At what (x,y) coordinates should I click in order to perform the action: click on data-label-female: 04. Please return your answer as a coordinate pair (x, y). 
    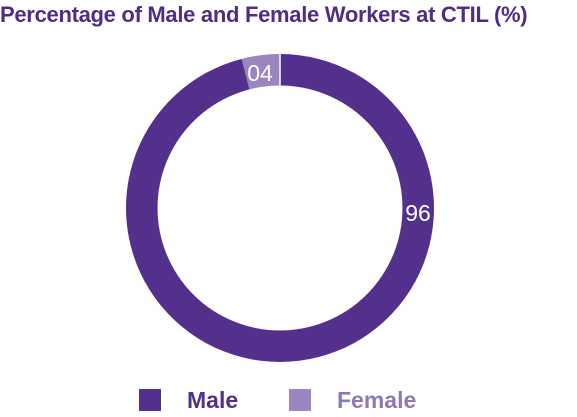
    Looking at the image, I should click on (260, 73).